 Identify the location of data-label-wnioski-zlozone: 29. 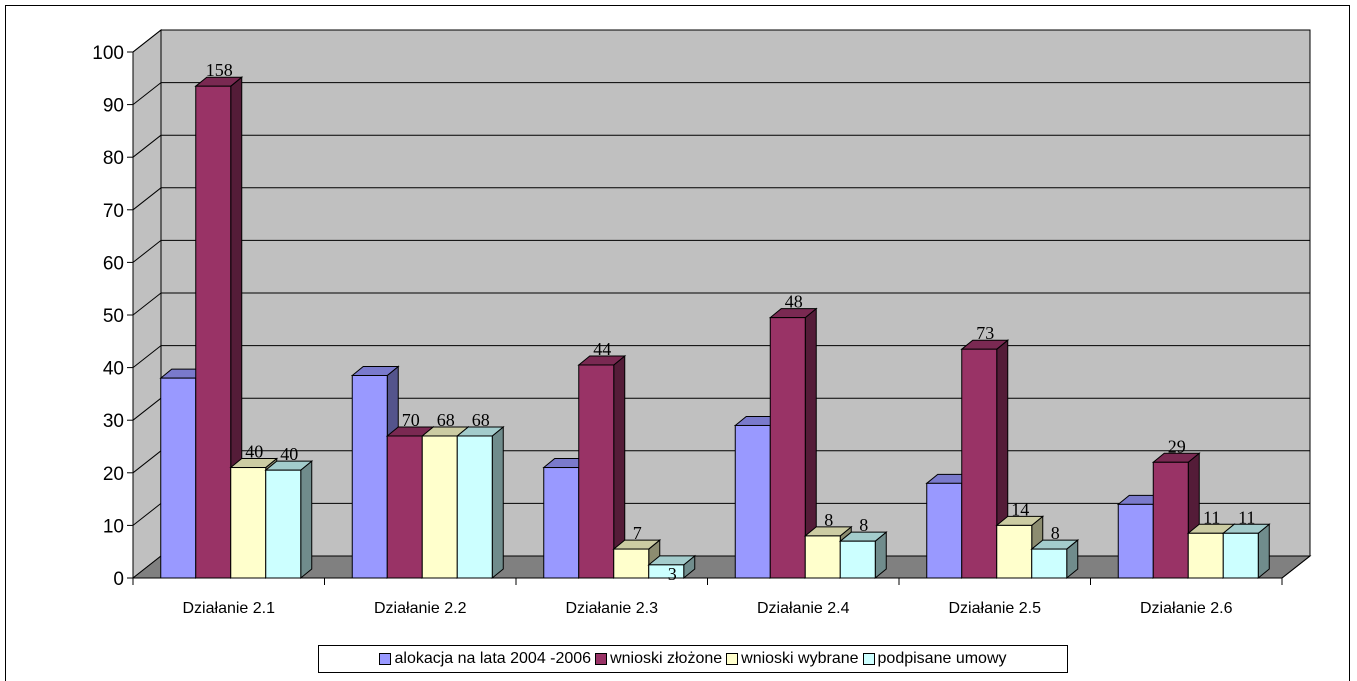
(1177, 446).